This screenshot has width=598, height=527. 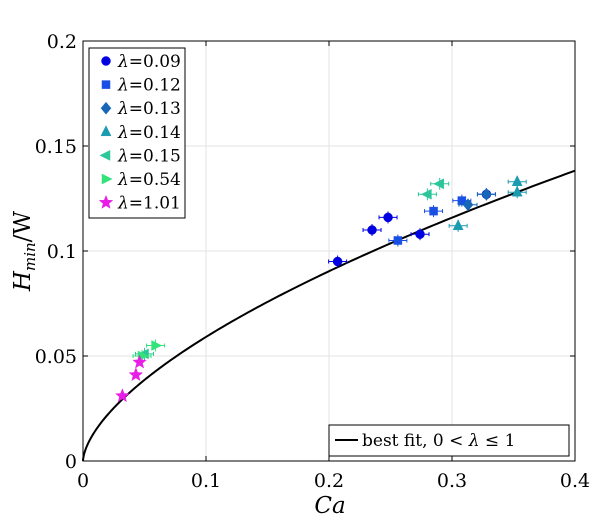 What do you see at coordinates (71, 462) in the screenshot?
I see `y-tick-label: 0` at bounding box center [71, 462].